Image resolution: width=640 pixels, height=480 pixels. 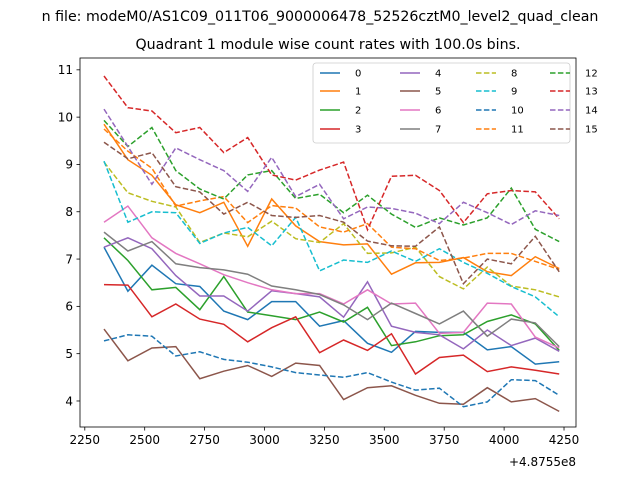 What do you see at coordinates (564, 440) in the screenshot?
I see `x-tick-label: 4250` at bounding box center [564, 440].